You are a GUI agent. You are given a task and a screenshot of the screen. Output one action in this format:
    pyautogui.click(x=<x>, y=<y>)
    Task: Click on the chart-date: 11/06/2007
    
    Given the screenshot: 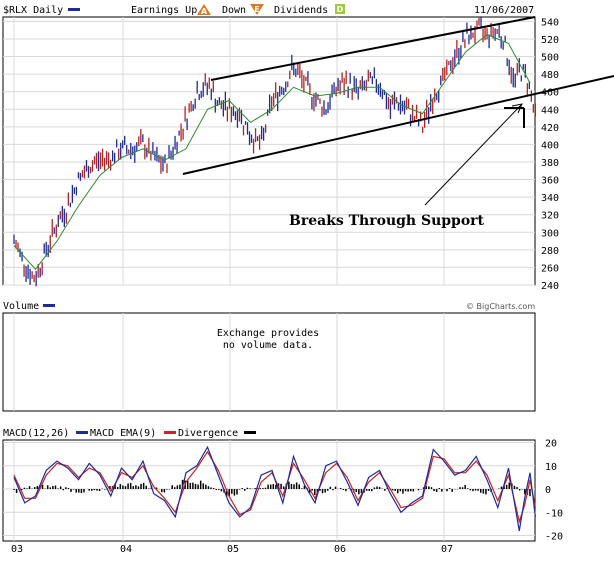 What is the action you would take?
    pyautogui.click(x=504, y=10)
    